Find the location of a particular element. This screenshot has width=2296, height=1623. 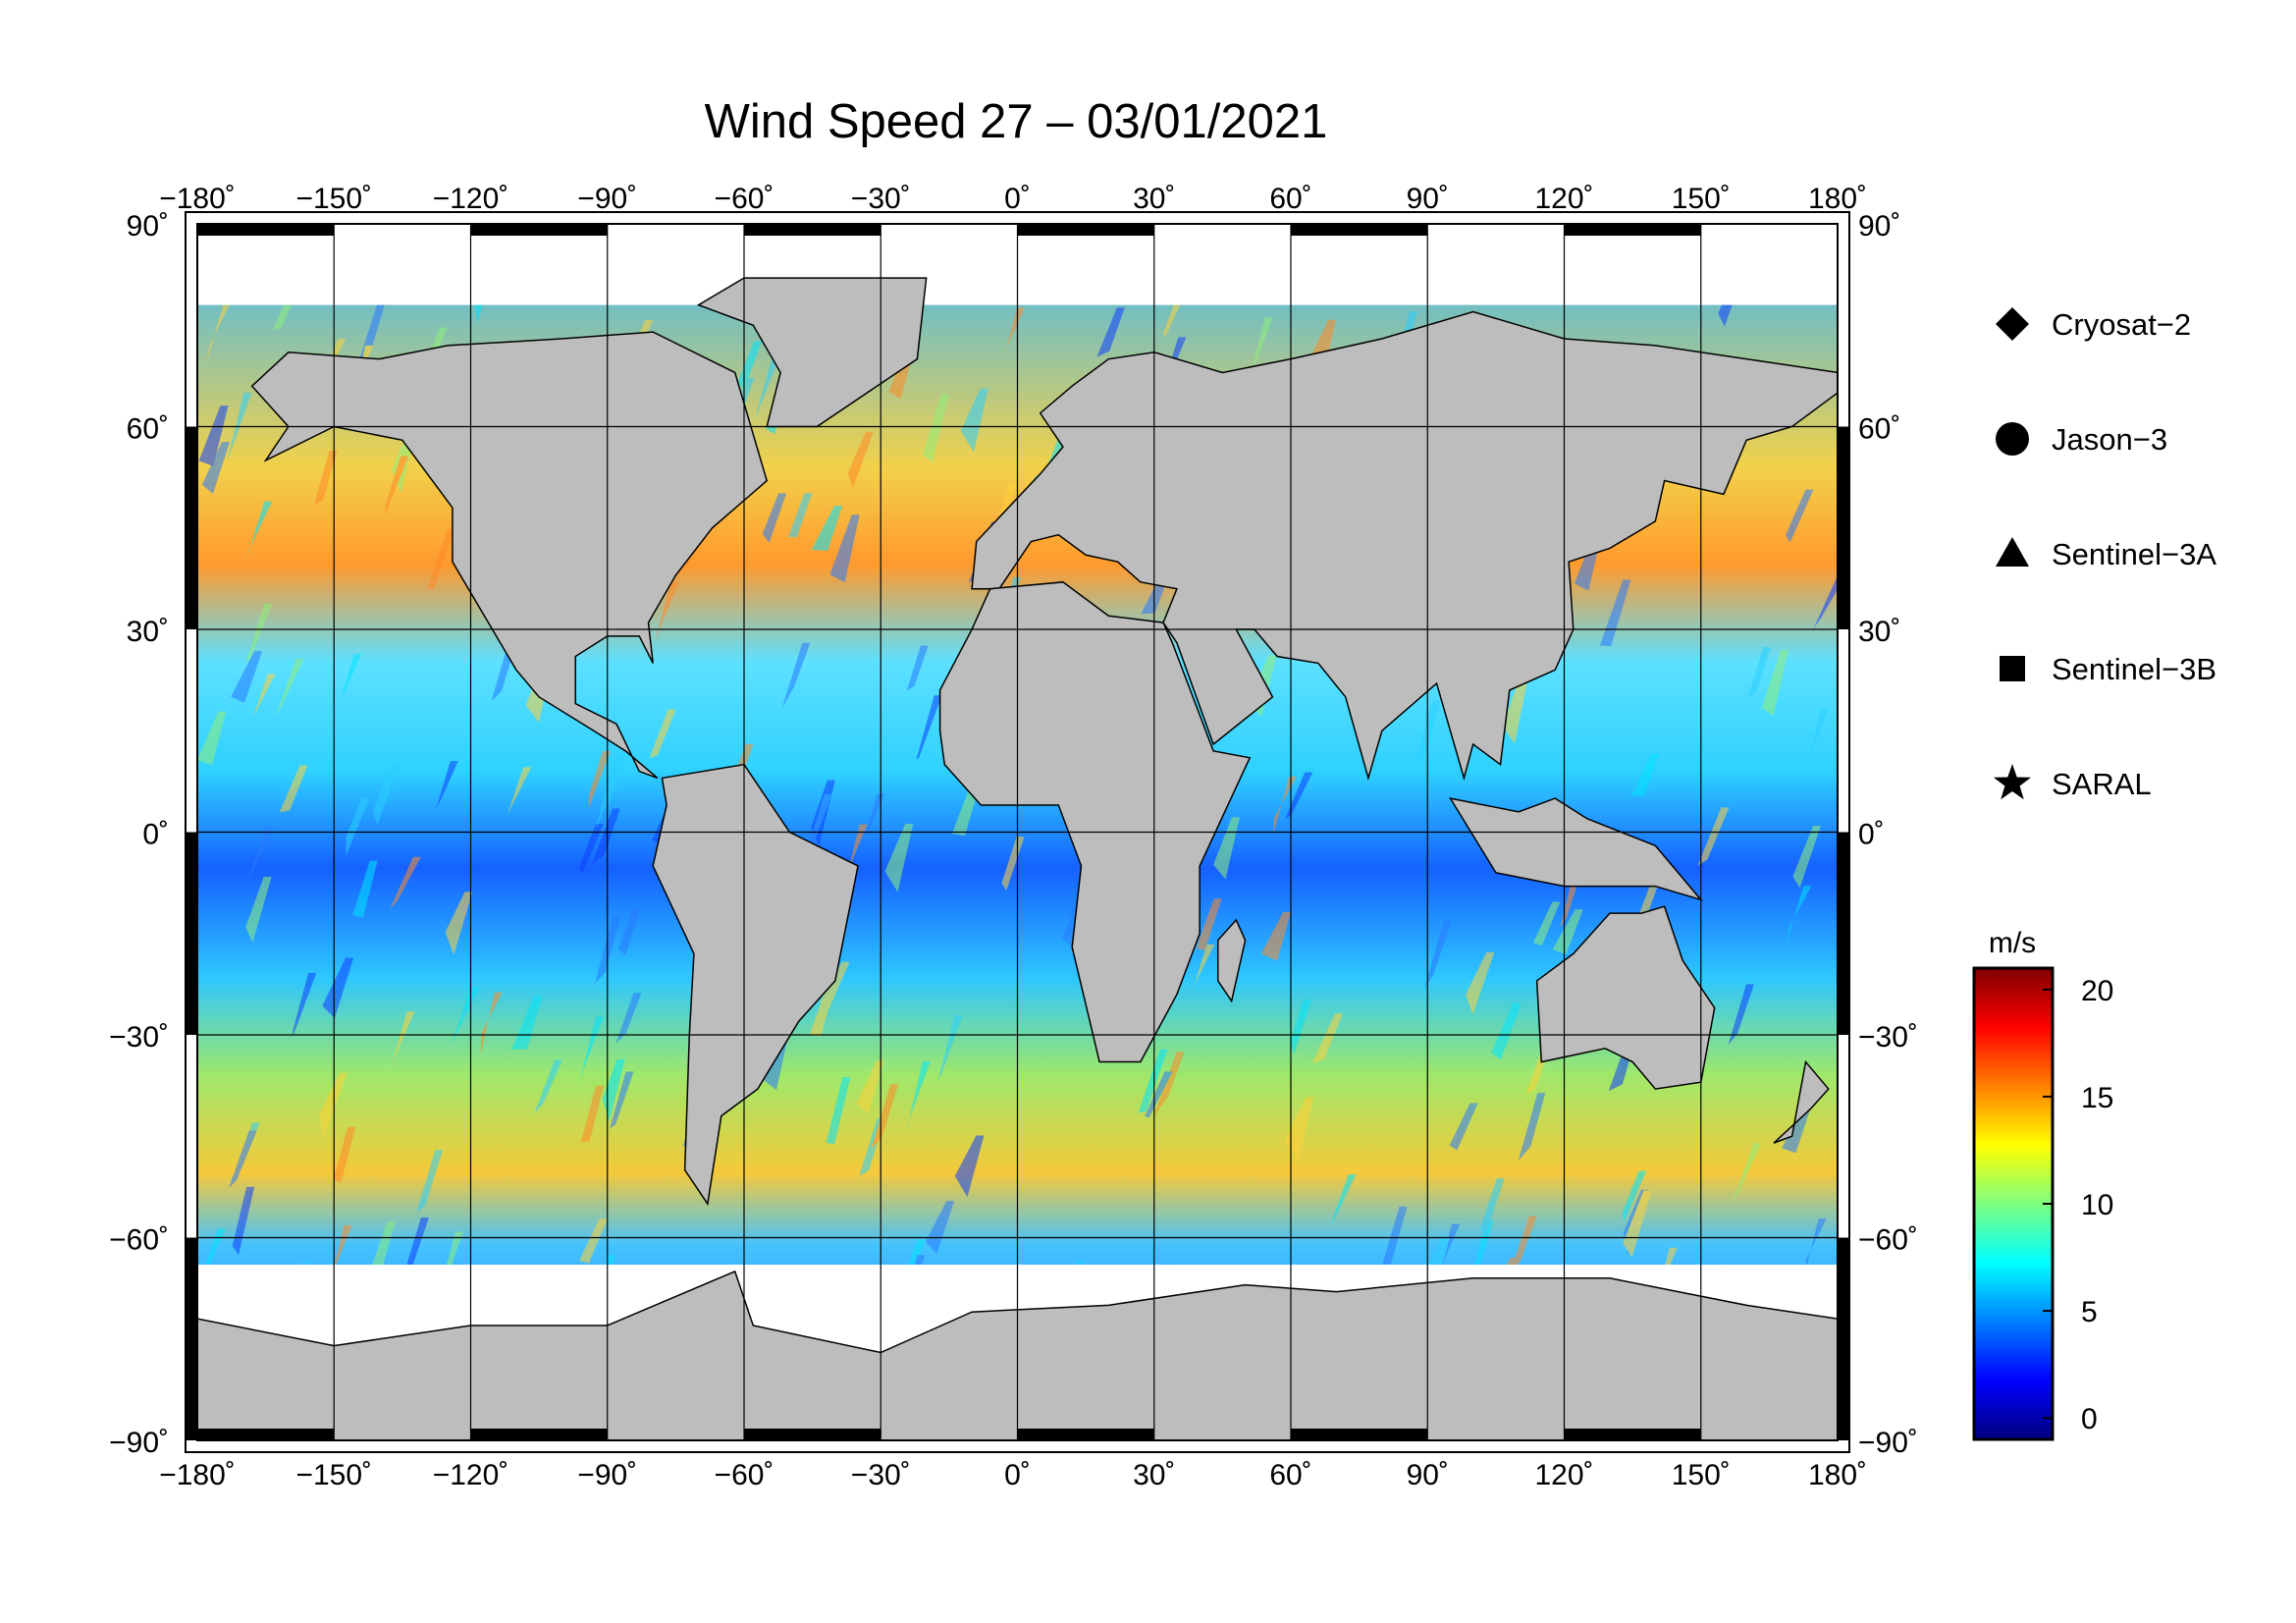

lon-tick-label-bottom: 90˚ is located at coordinates (1428, 1475).